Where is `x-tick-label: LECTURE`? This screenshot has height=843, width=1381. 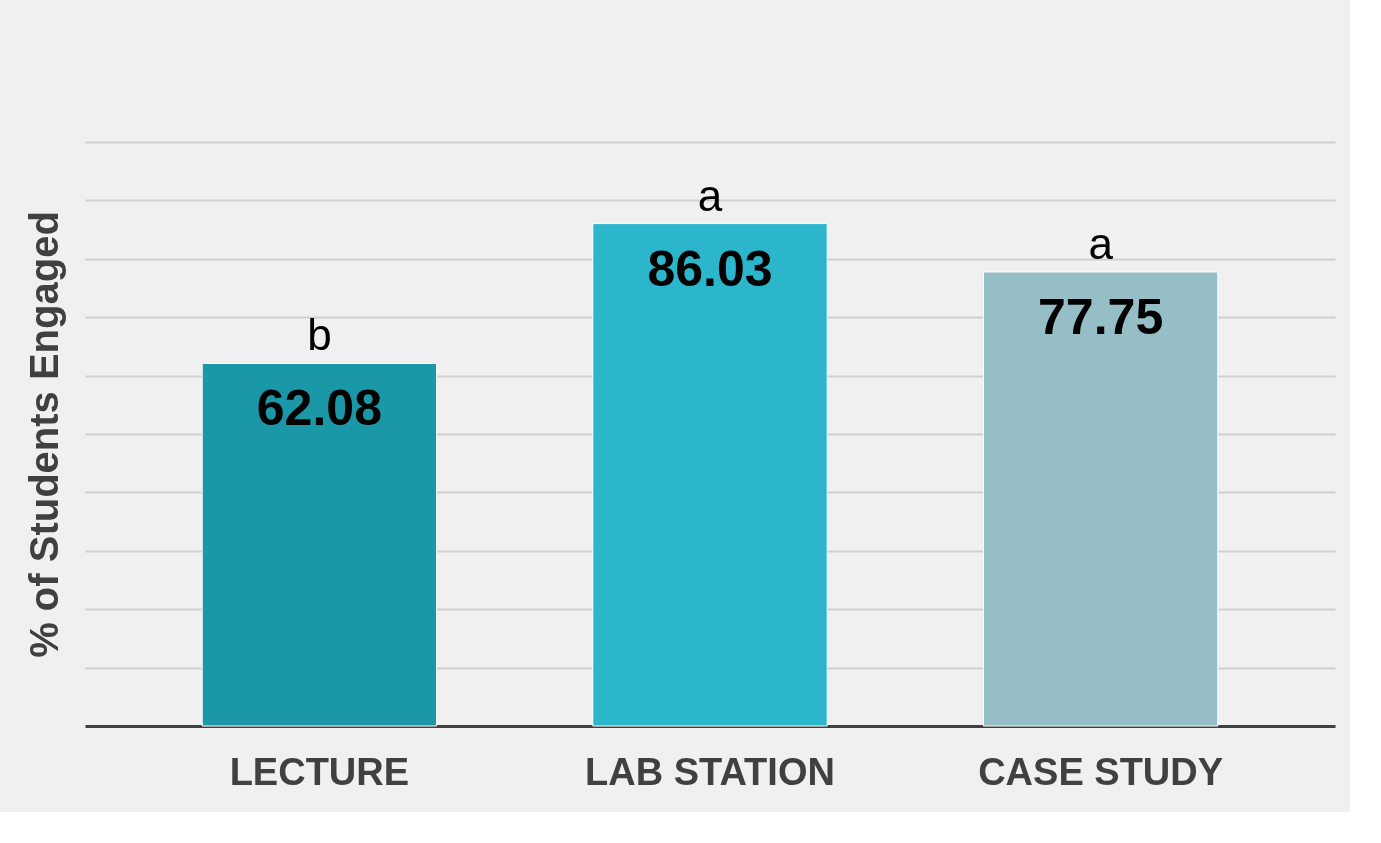 x-tick-label: LECTURE is located at coordinates (319, 771).